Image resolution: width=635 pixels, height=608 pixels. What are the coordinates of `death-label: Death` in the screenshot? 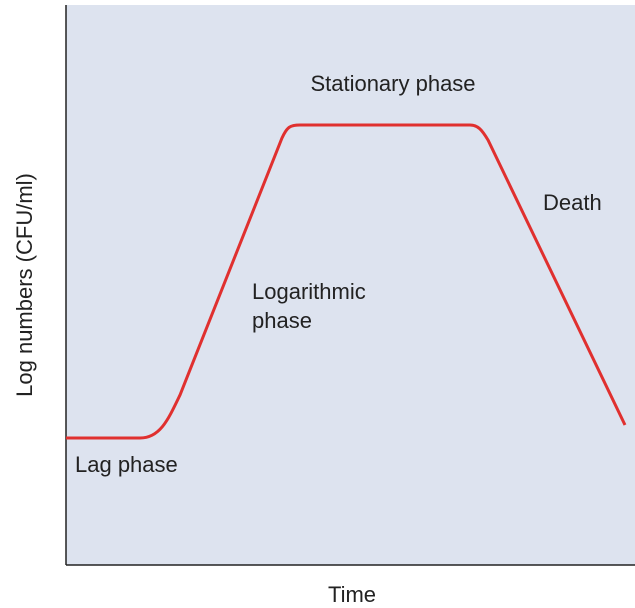 It's located at (572, 202).